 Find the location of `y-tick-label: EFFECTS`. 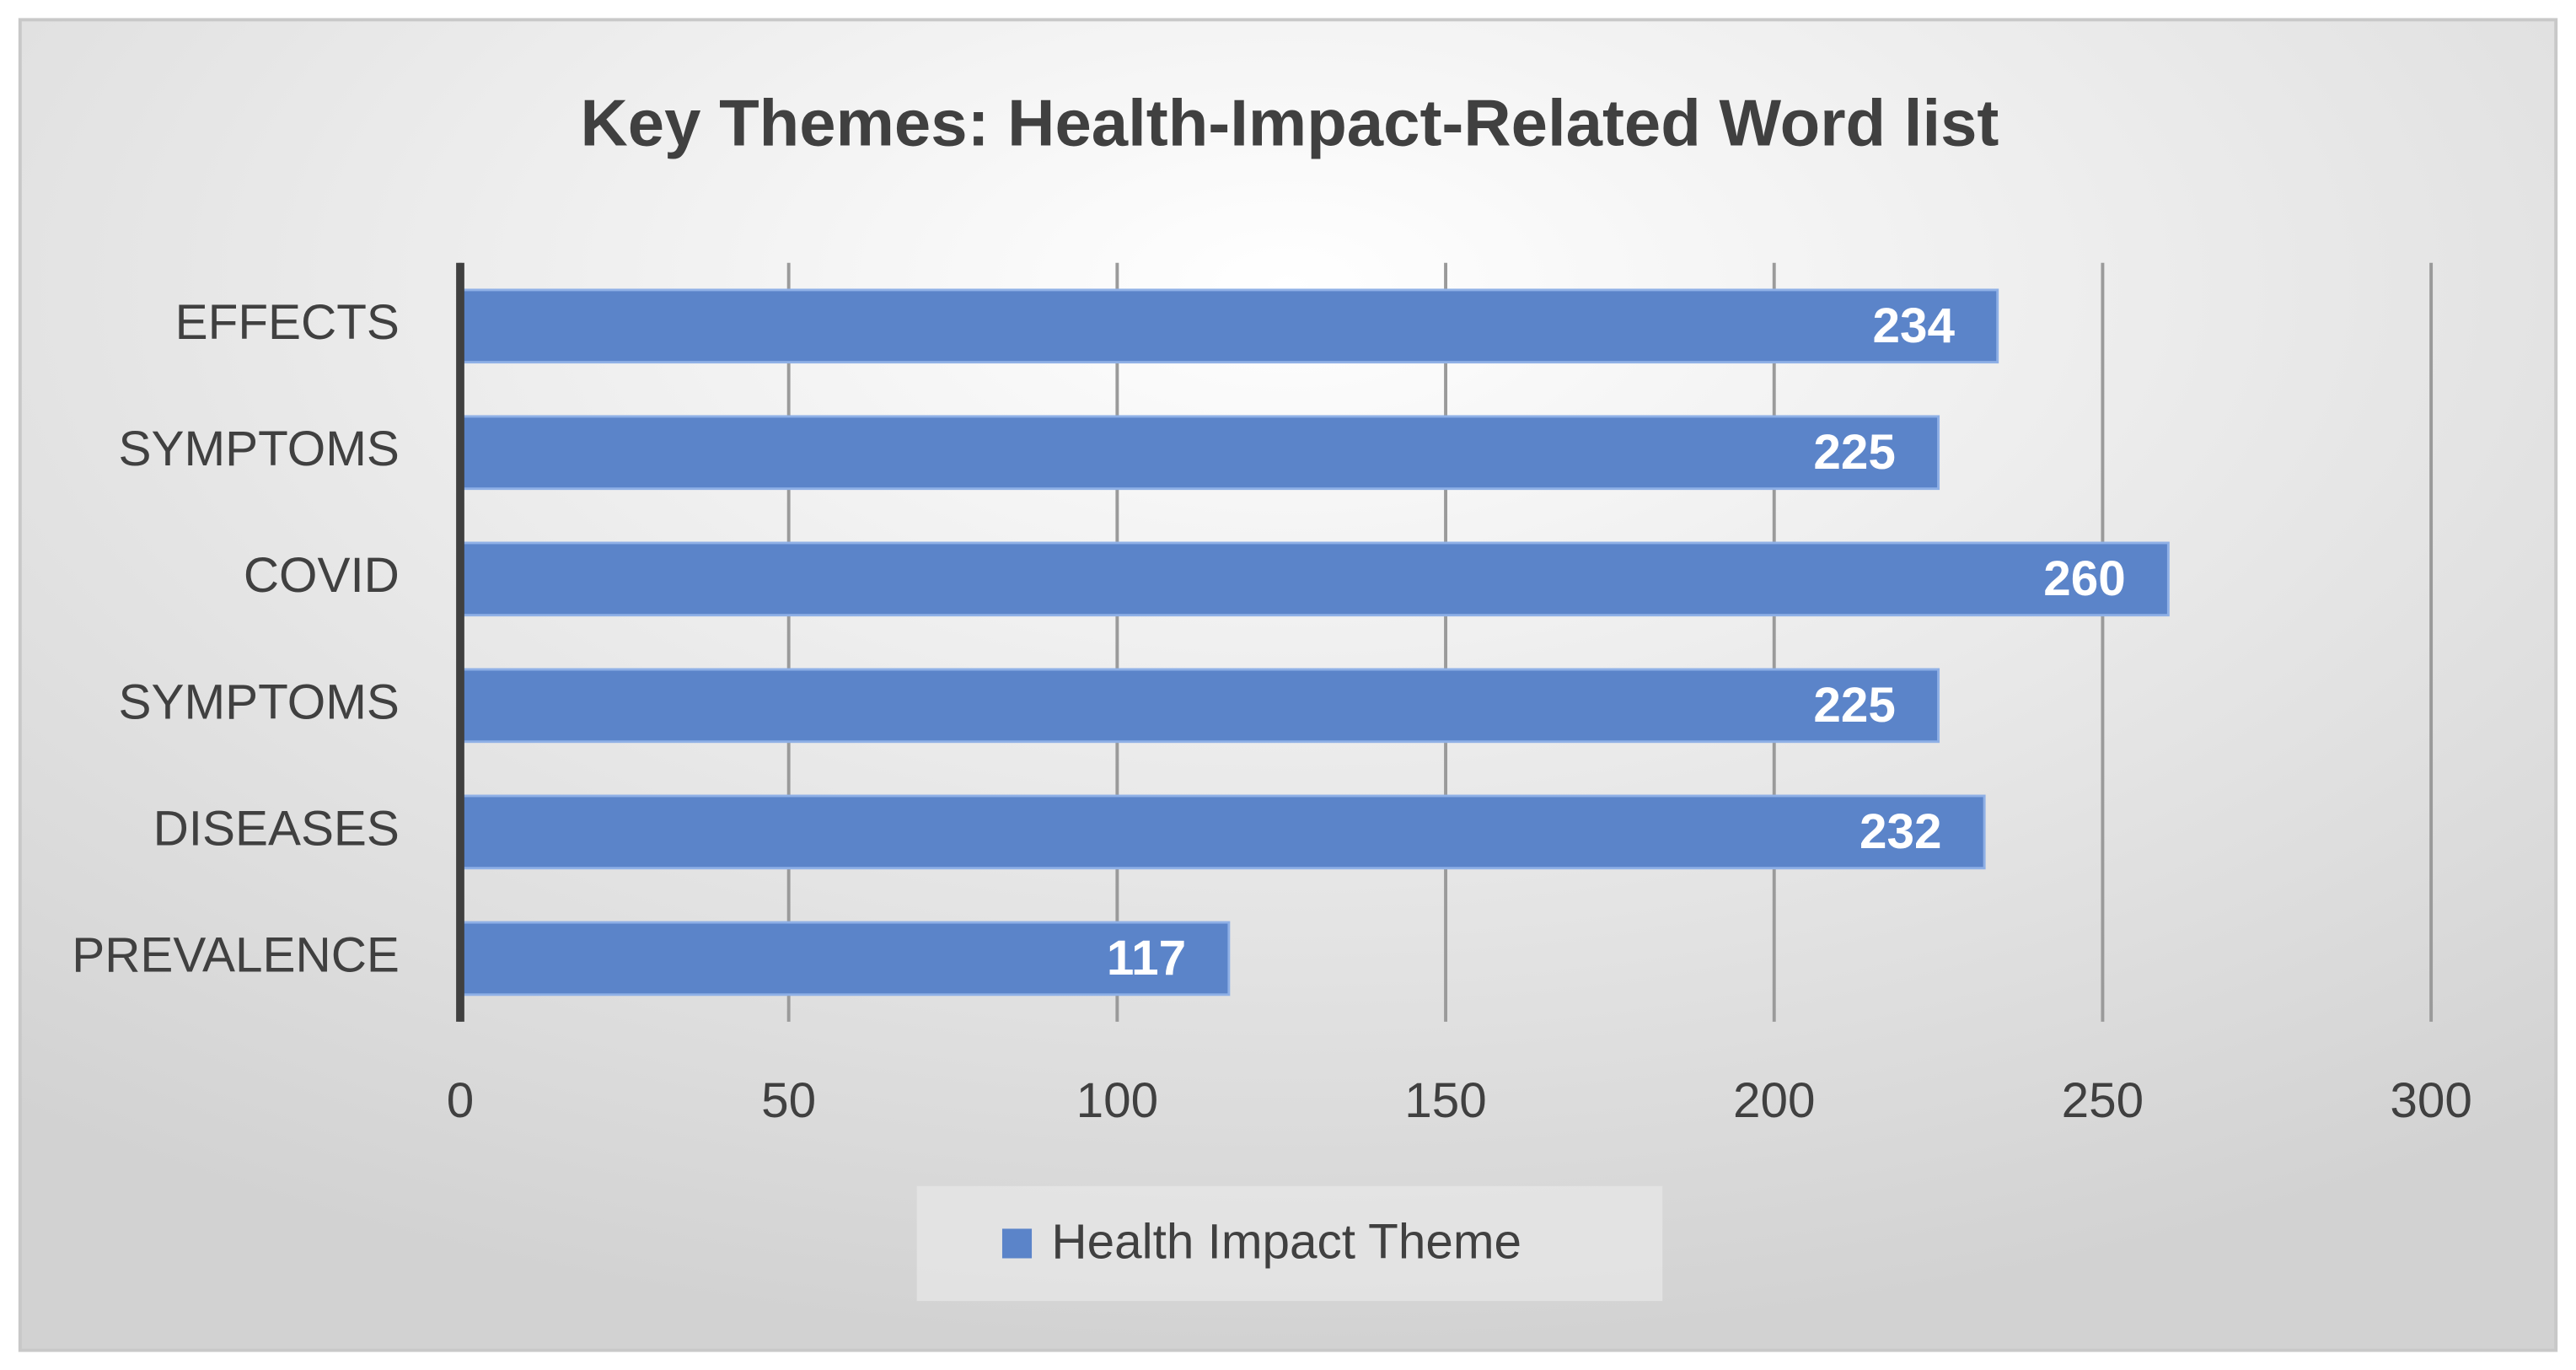

y-tick-label: EFFECTS is located at coordinates (287, 322).